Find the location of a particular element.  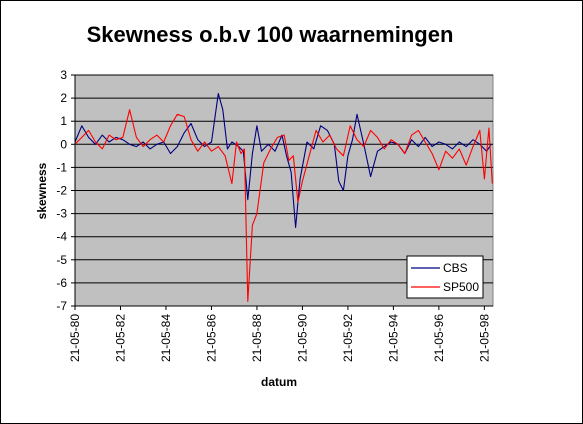

y-tick-label: -7 is located at coordinates (61, 306).